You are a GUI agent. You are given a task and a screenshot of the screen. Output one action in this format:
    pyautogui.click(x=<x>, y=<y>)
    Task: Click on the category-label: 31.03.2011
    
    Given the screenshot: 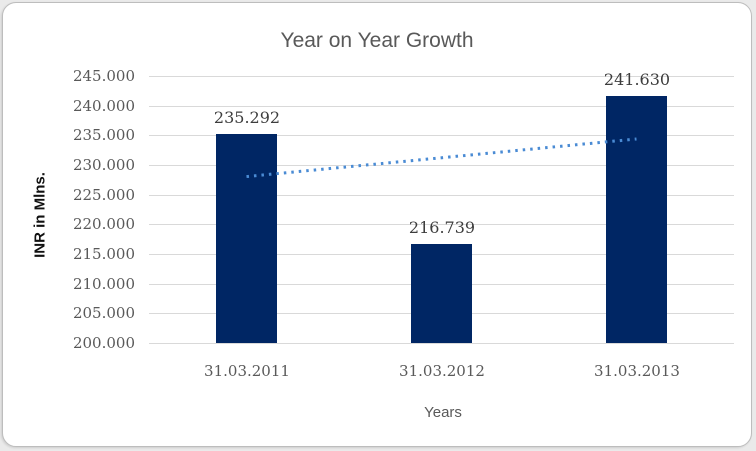 What is the action you would take?
    pyautogui.click(x=247, y=371)
    